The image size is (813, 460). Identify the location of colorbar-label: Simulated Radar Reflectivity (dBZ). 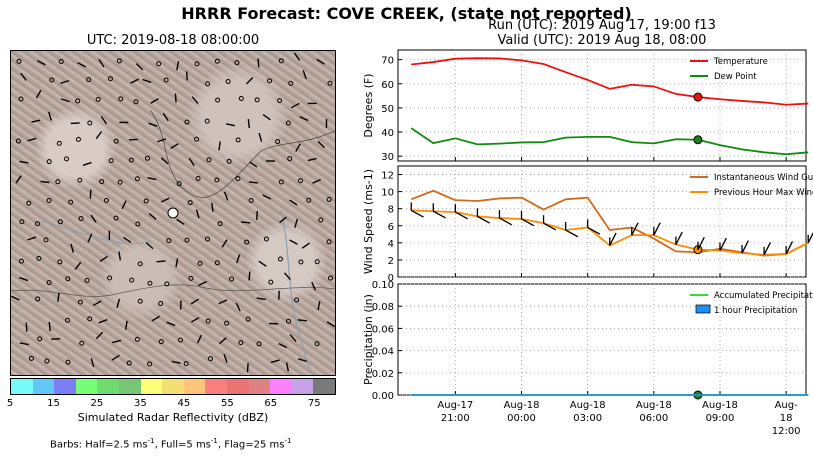
(173, 417).